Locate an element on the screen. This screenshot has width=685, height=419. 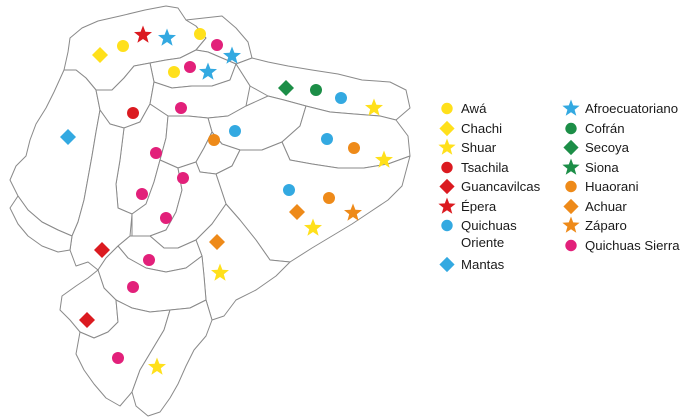
legend-diamond-yellow-icon is located at coordinates (447, 128).